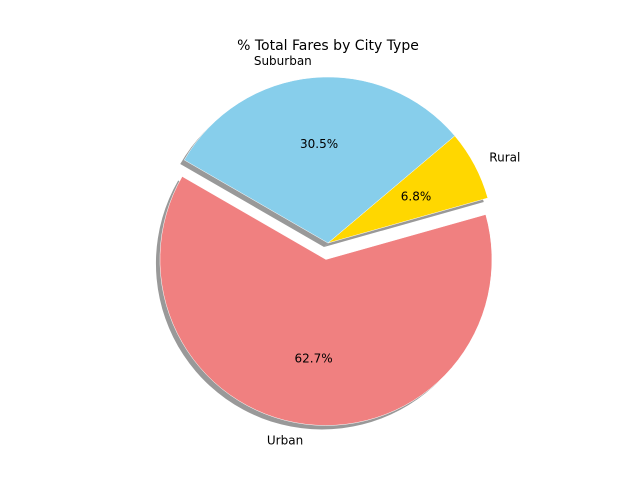 The image size is (640, 485). I want to click on pct-label-suburban: 30.5%, so click(319, 144).